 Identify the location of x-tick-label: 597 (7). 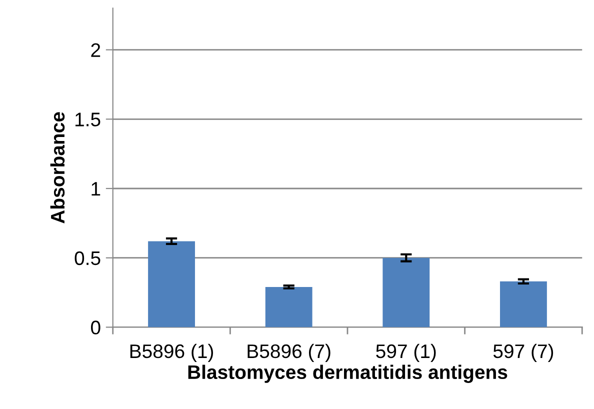
(523, 353).